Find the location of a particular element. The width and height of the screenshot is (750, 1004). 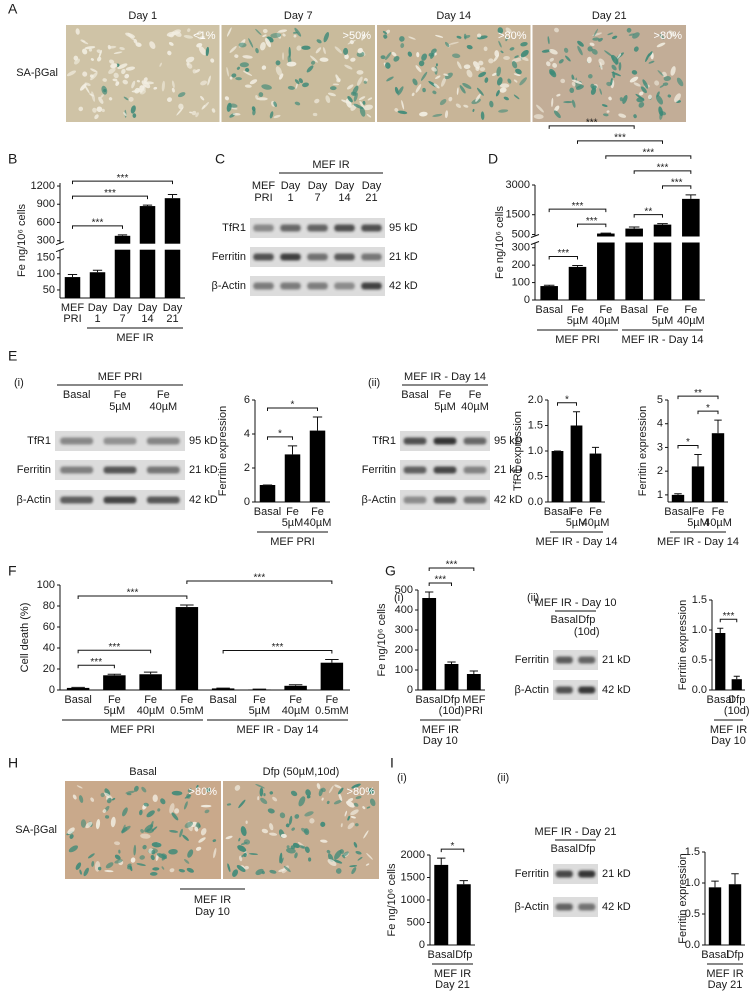

blot-strip is located at coordinates (575, 874).